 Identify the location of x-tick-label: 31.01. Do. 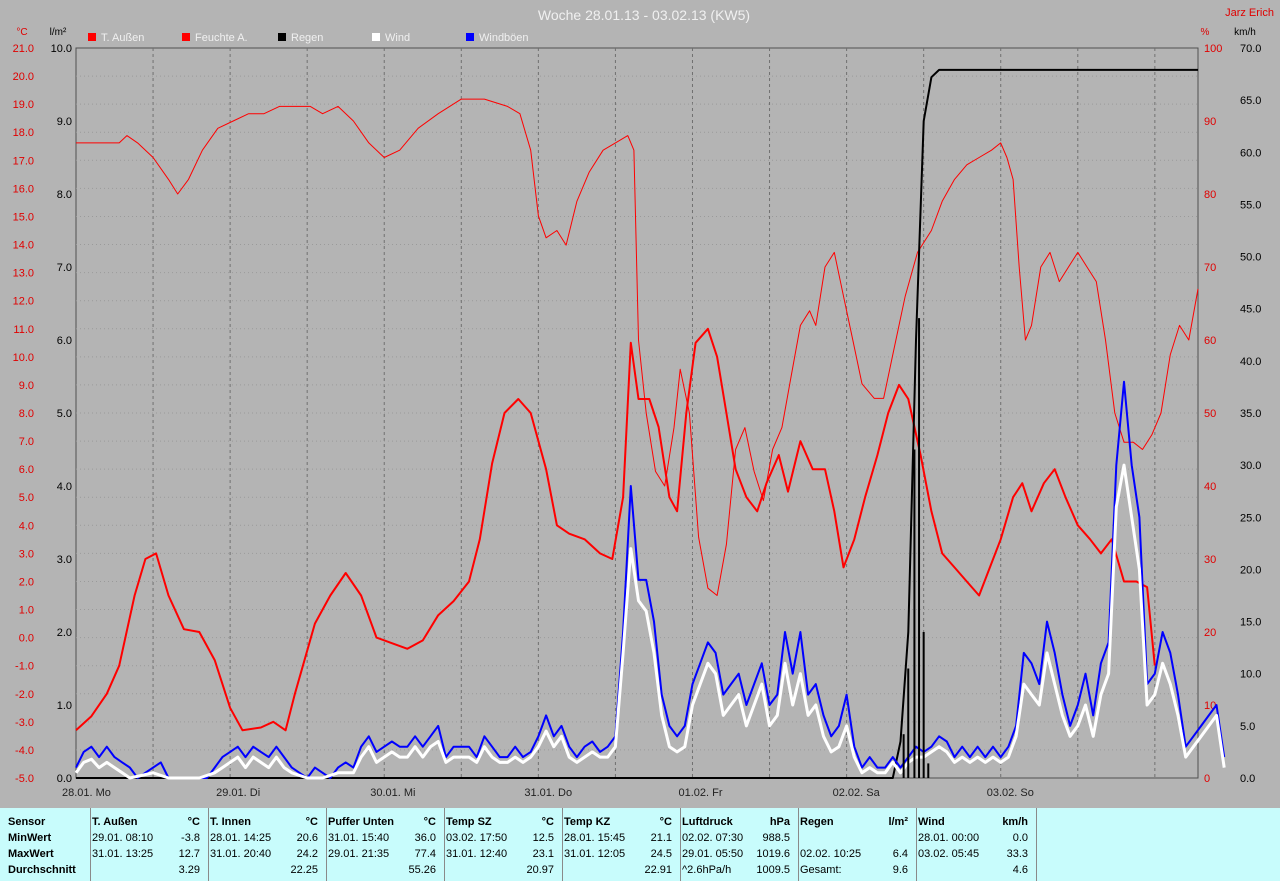
(548, 793).